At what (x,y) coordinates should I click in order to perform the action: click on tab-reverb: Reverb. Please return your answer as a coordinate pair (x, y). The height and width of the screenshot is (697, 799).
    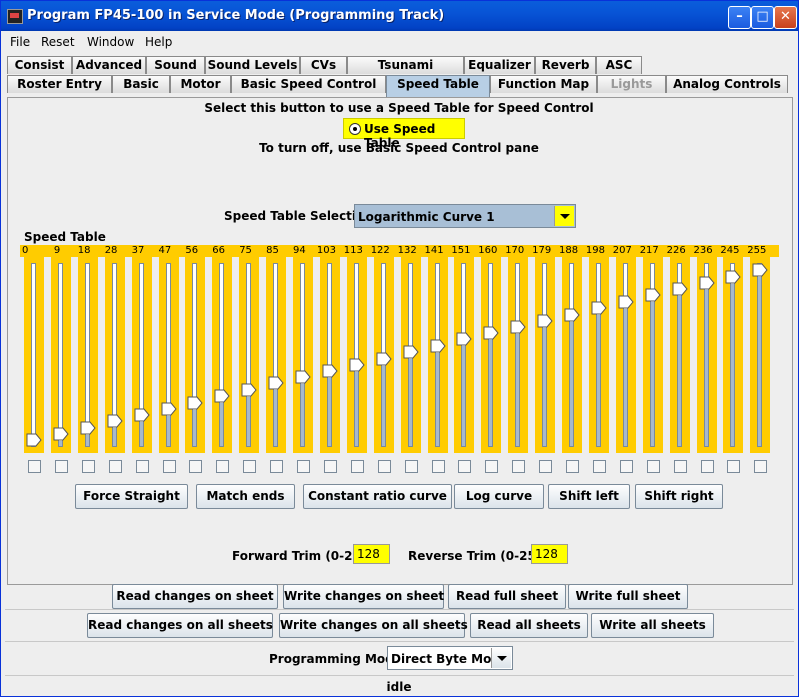
    Looking at the image, I should click on (565, 65).